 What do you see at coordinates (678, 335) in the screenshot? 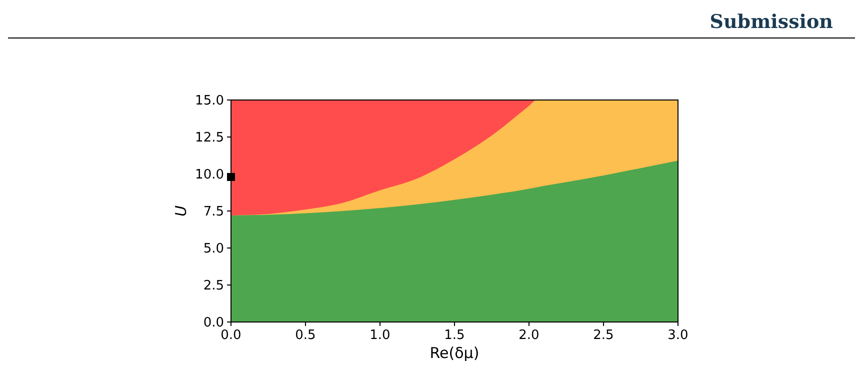
I see `x-tick-label: 3.0` at bounding box center [678, 335].